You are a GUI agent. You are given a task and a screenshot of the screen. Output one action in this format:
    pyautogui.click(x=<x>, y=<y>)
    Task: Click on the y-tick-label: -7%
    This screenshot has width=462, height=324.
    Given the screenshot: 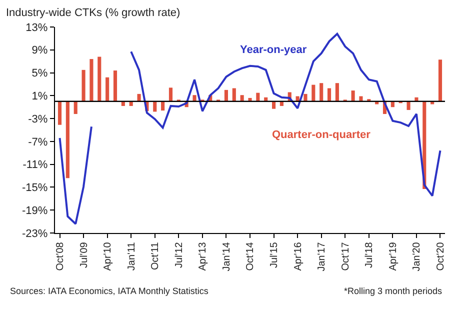 What is the action you would take?
    pyautogui.click(x=38, y=142)
    